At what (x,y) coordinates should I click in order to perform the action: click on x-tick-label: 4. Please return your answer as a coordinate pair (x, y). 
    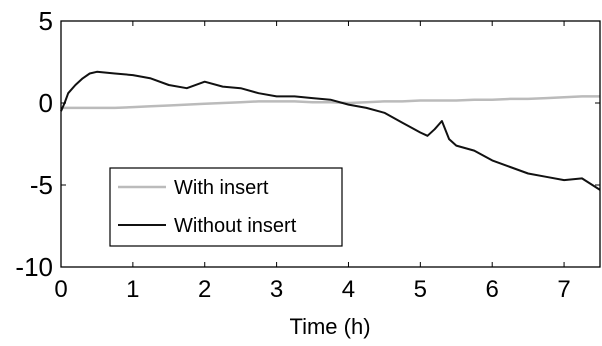
    Looking at the image, I should click on (348, 289).